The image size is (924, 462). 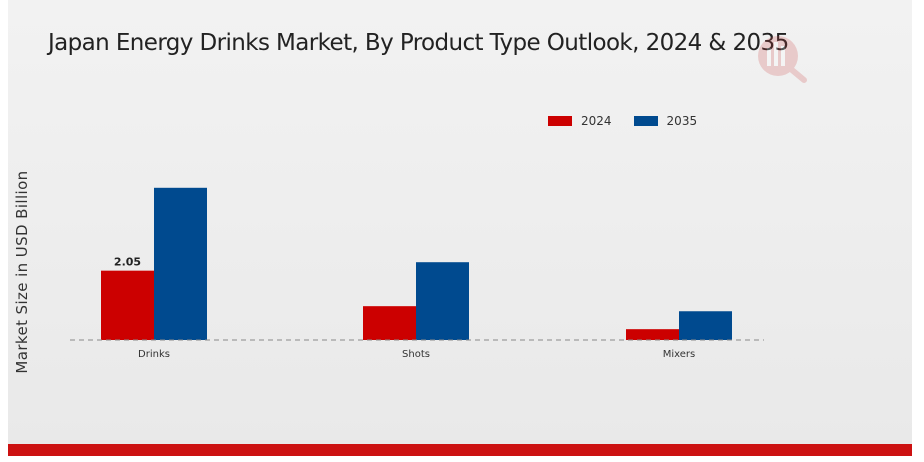 What do you see at coordinates (416, 354) in the screenshot?
I see `x-tick-label-shots: Shots` at bounding box center [416, 354].